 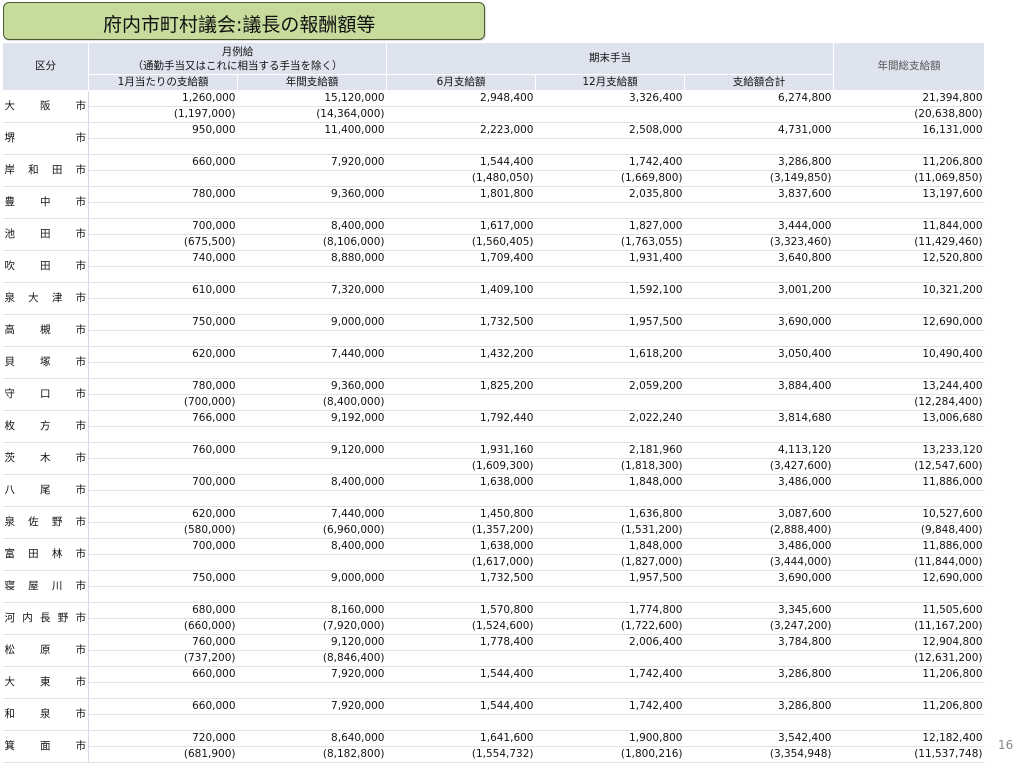 What do you see at coordinates (461, 466) in the screenshot?
I see `sub-value-cell: (1,609,300)` at bounding box center [461, 466].